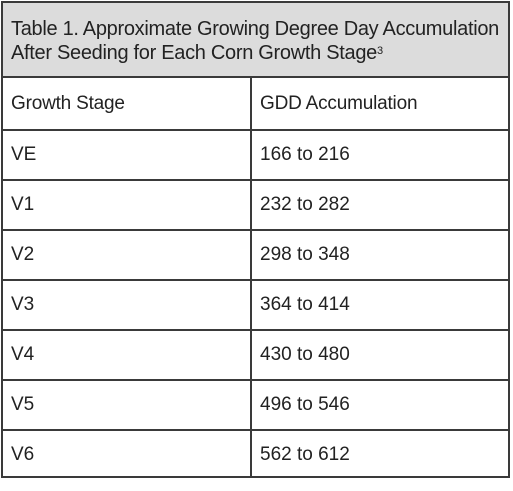 This screenshot has height=491, width=513. I want to click on table-header-row: Growth Stage GDD Accumulation, so click(255, 104).